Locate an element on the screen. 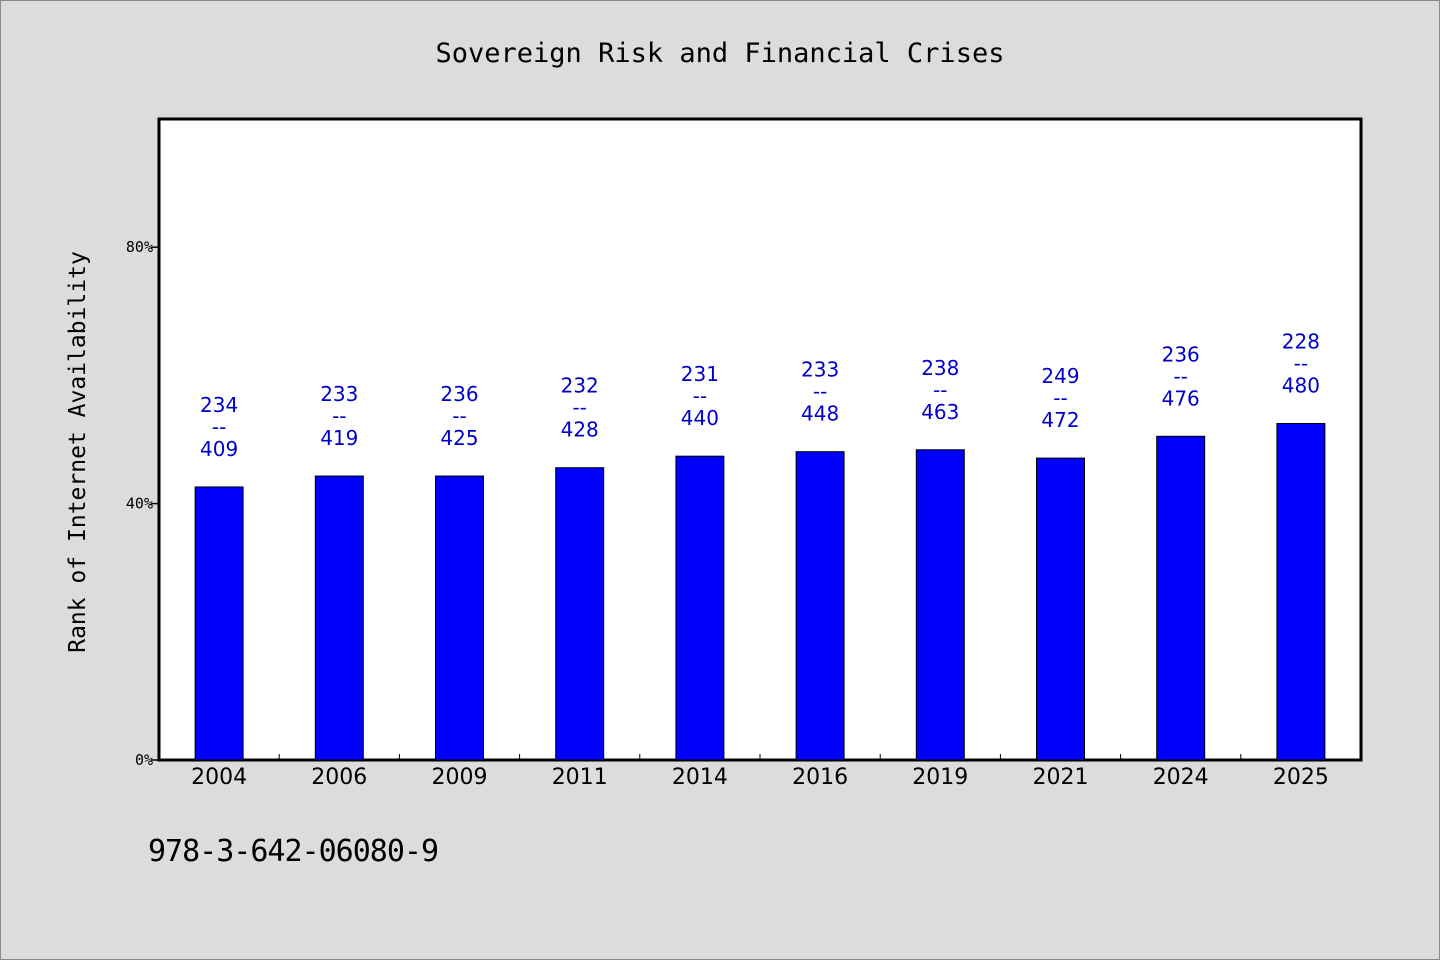 The image size is (1440, 960). bar-data-label: 480 is located at coordinates (1301, 385).